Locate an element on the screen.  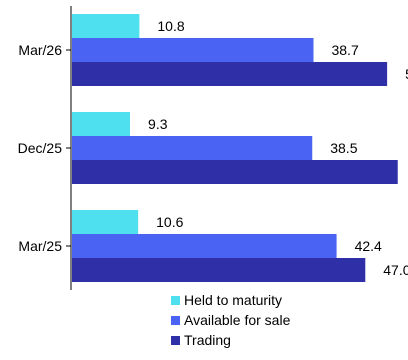
value-label-held-to-maturity-dec-25: 9.3 is located at coordinates (158, 124).